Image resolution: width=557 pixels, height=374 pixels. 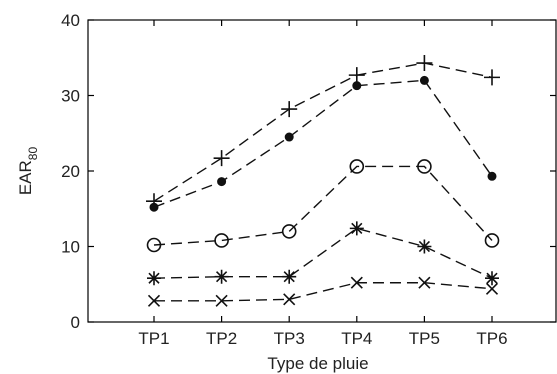 I want to click on y-axis-title: EAR80, so click(x=28, y=171).